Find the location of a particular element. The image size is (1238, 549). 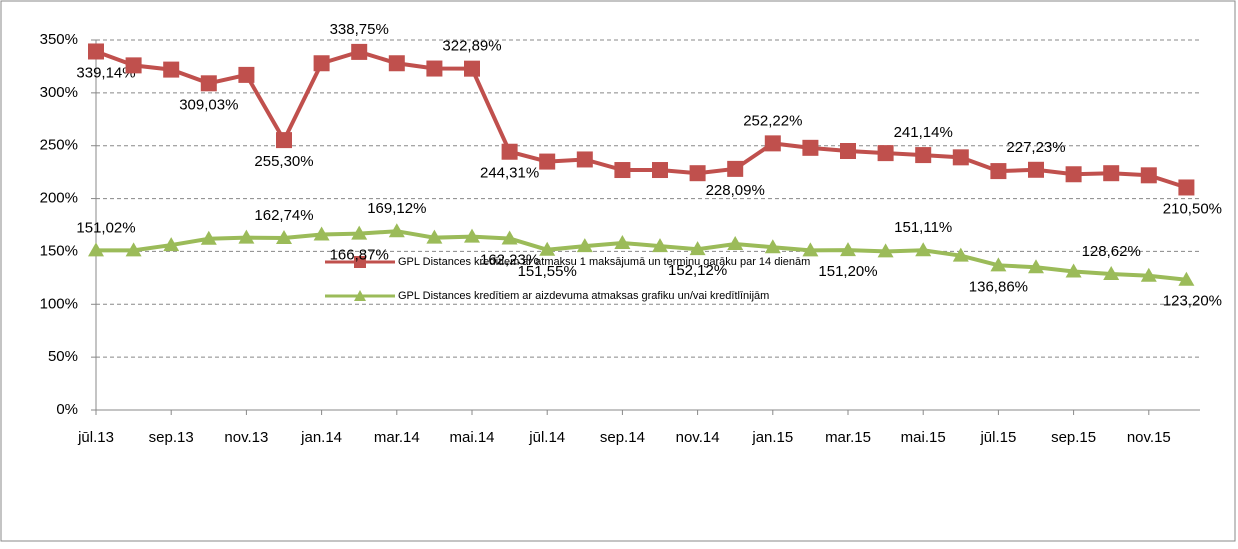

x-tick-label: nov.14 is located at coordinates (698, 437).